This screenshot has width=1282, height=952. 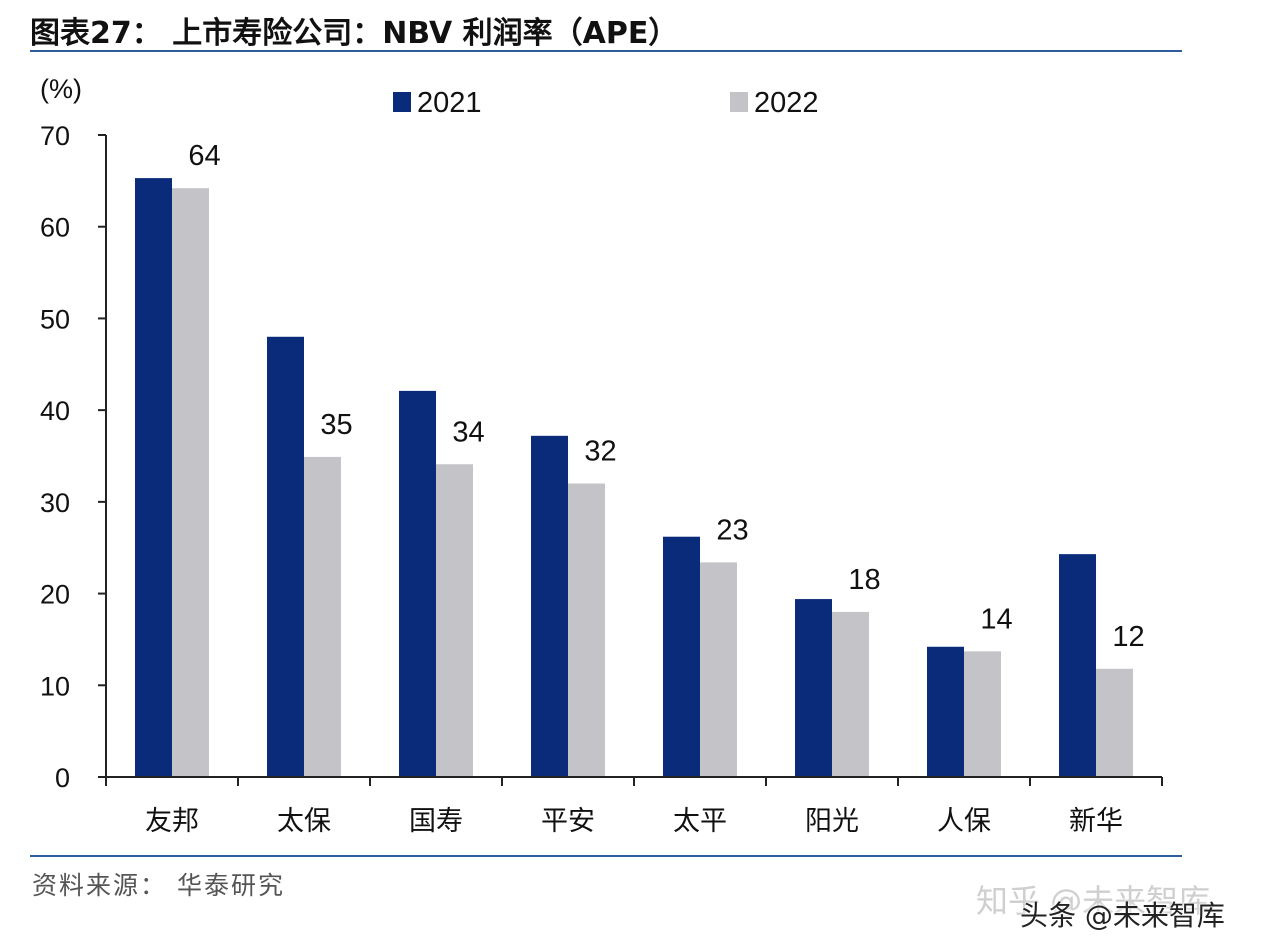 I want to click on bar-2021-太保, so click(x=285, y=556).